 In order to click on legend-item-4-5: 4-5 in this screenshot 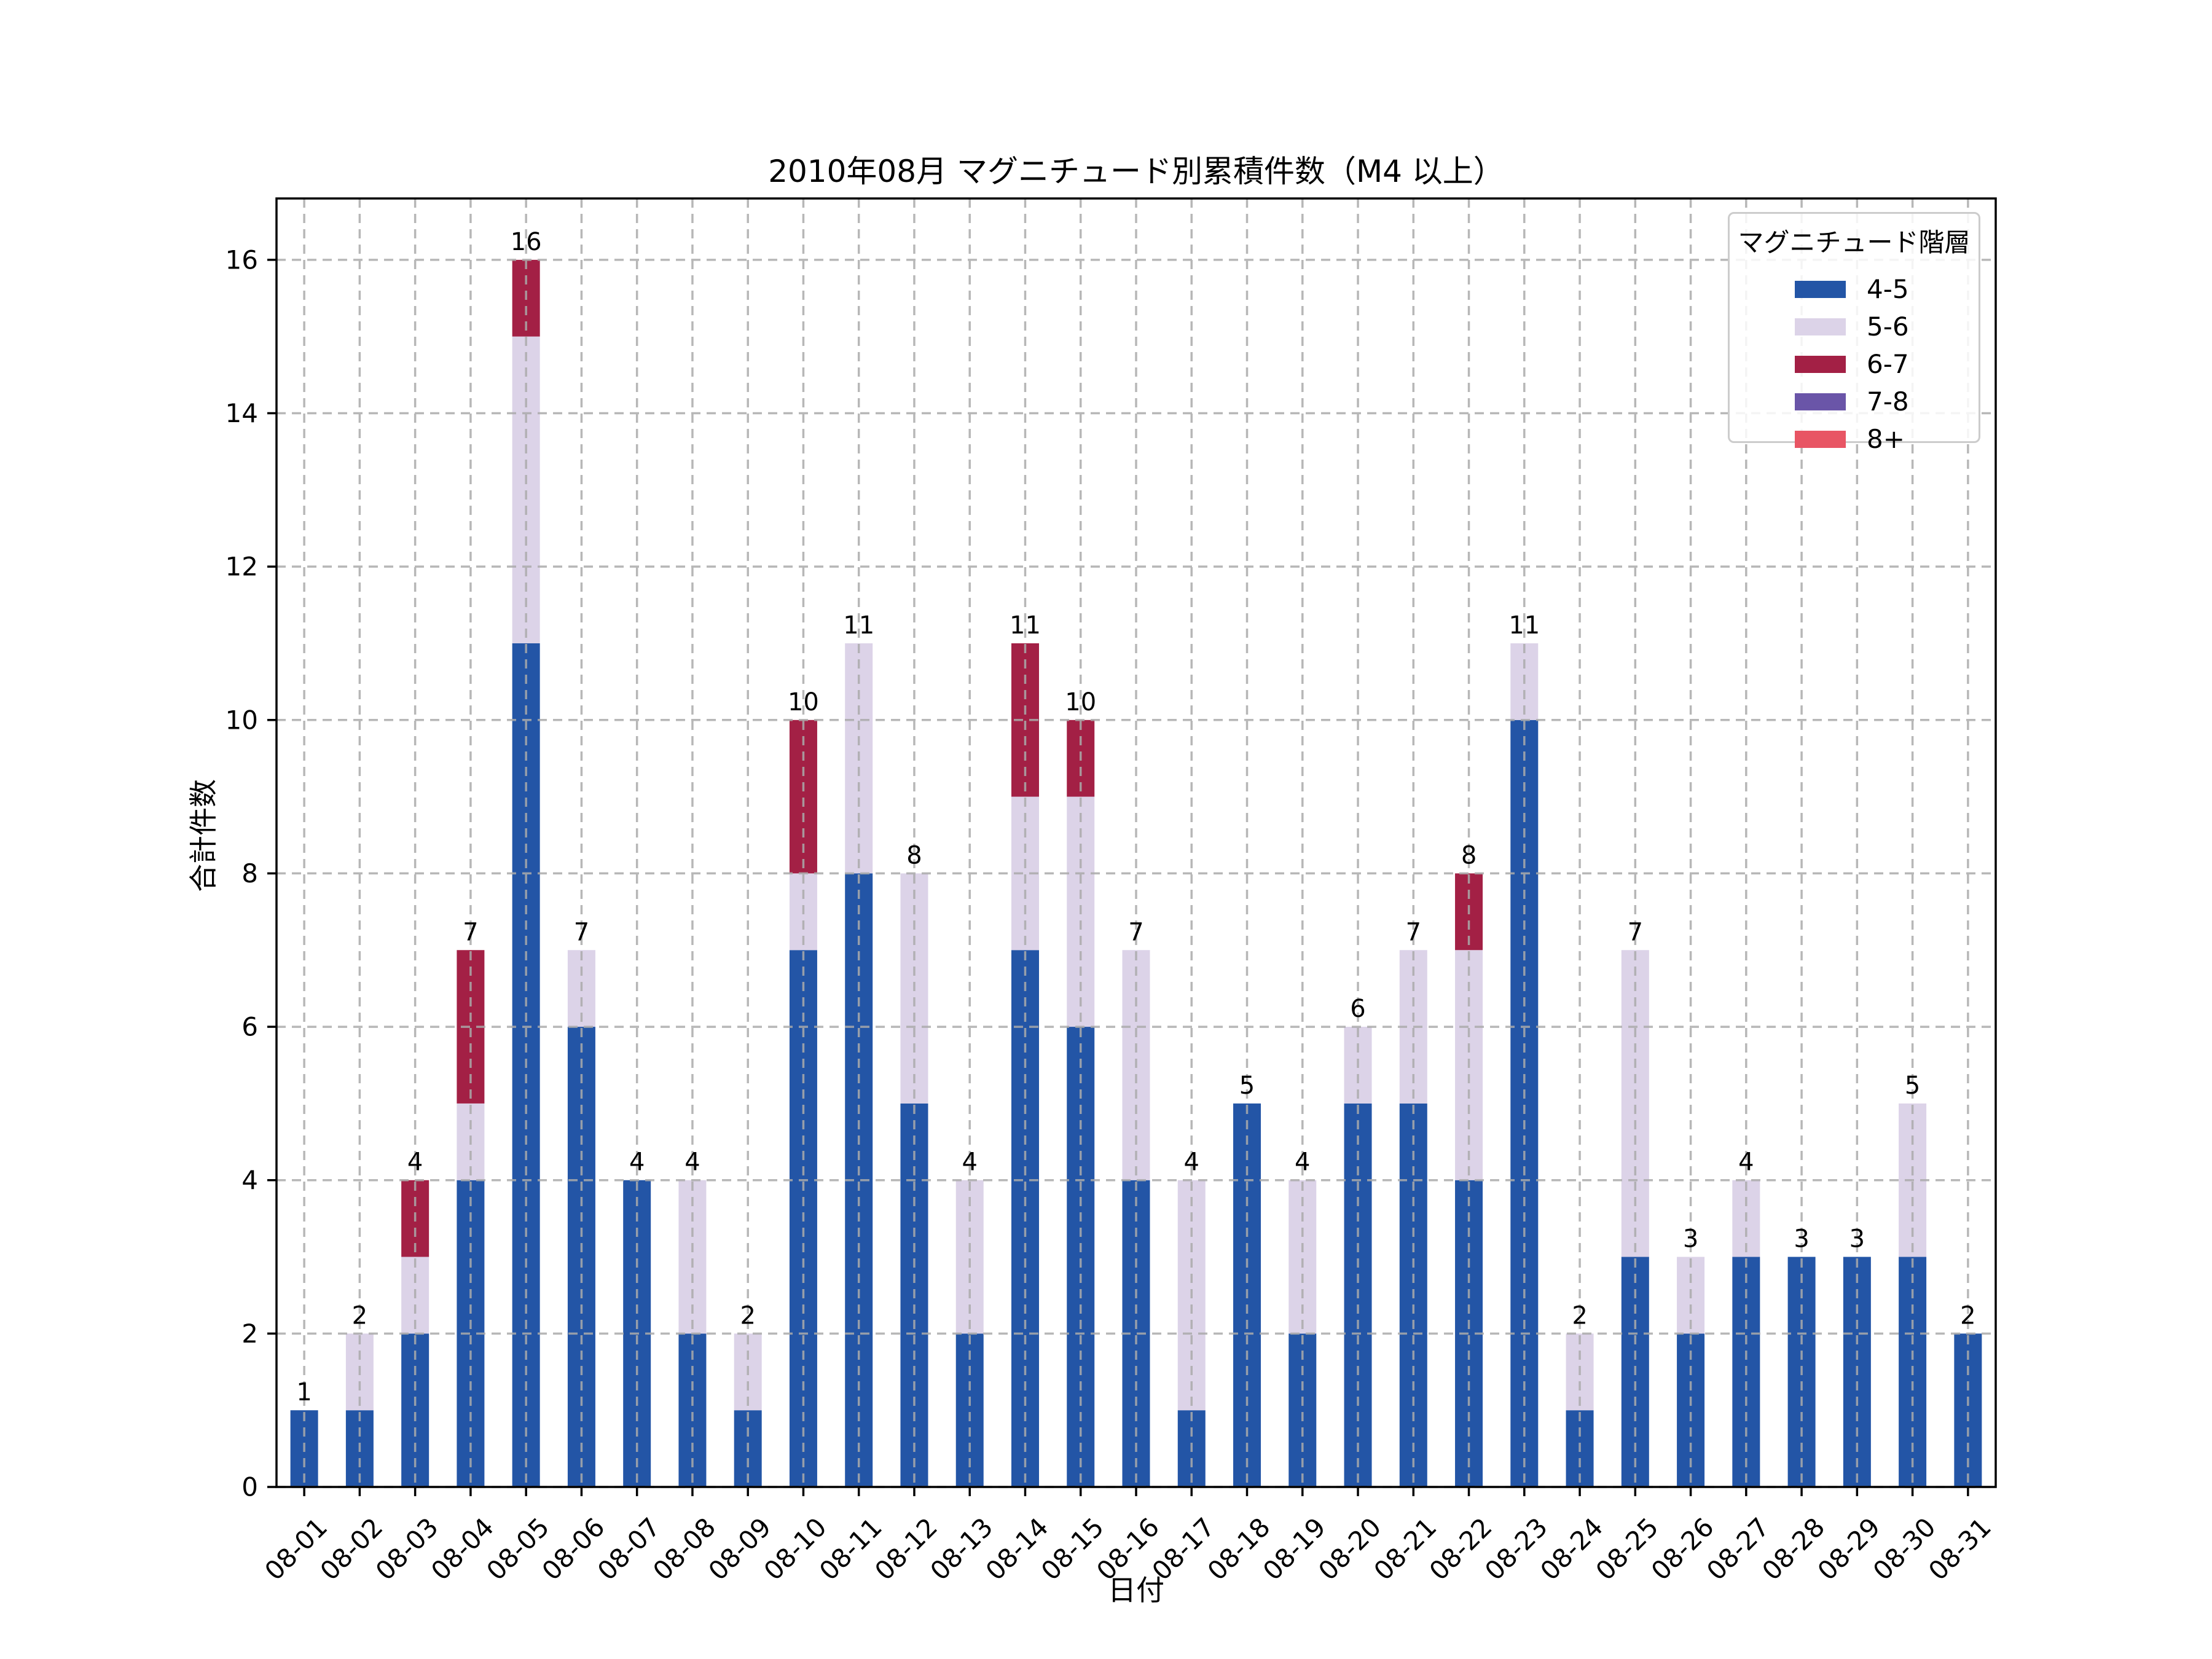, I will do `click(1887, 289)`.